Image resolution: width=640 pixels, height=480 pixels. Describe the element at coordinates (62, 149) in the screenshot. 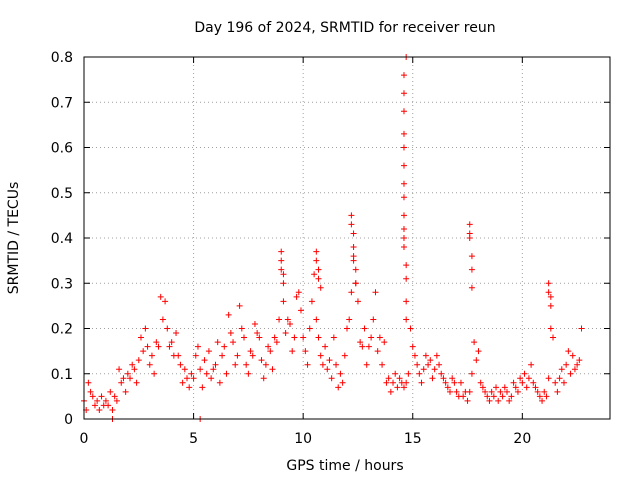

I see `y-tick-label: 0.6` at that location.